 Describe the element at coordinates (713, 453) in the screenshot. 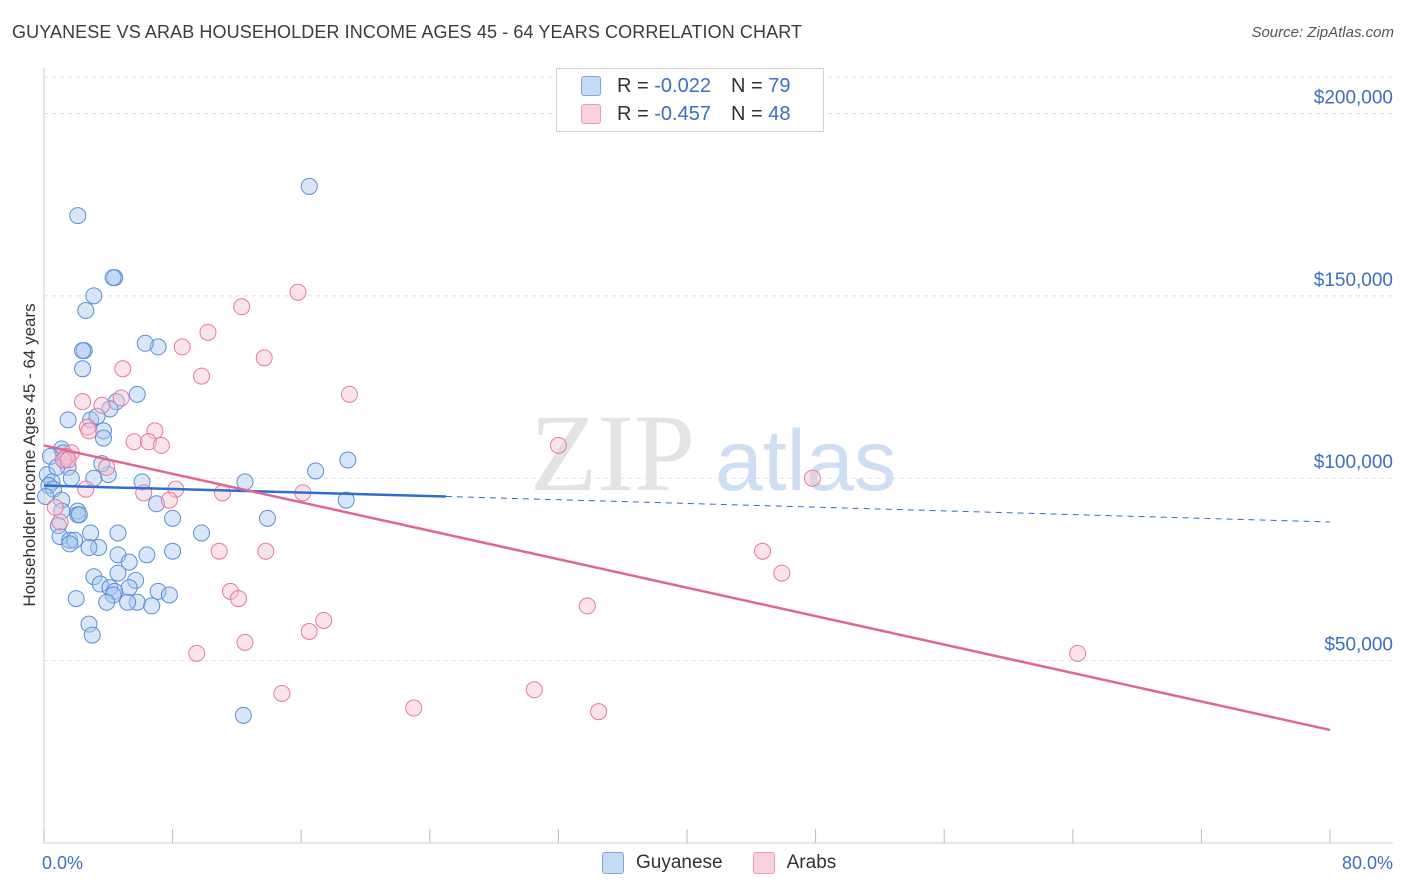

I see `watermark: ZIP atlas` at that location.